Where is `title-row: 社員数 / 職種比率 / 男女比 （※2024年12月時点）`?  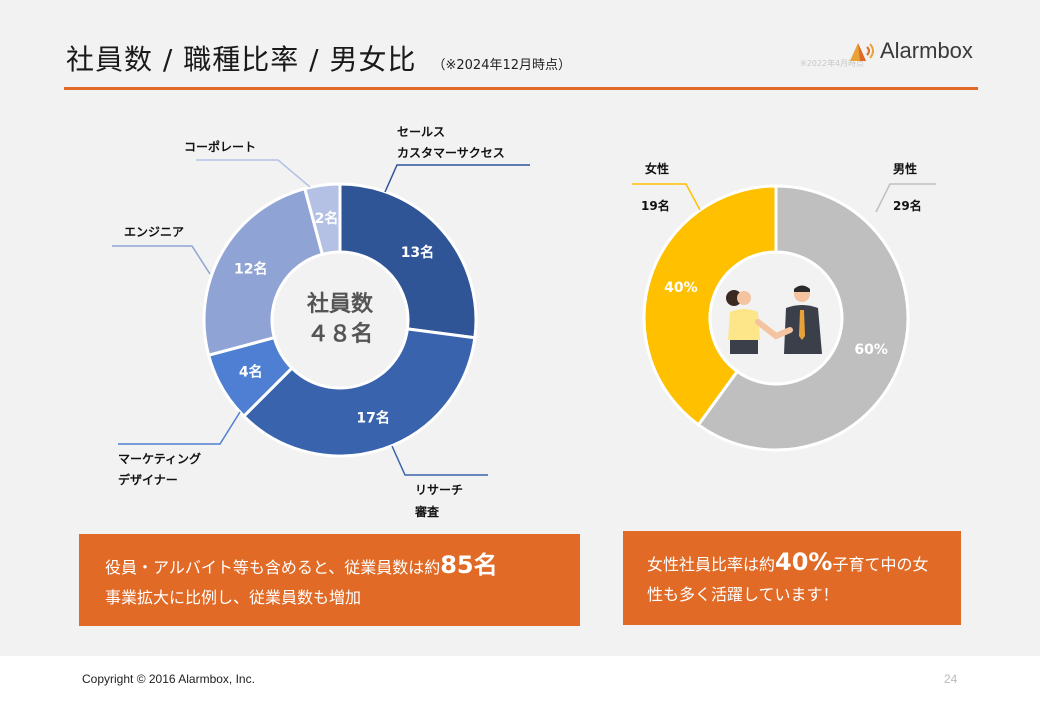 title-row: 社員数 / 職種比率 / 男女比 （※2024年12月時点） is located at coordinates (318, 58).